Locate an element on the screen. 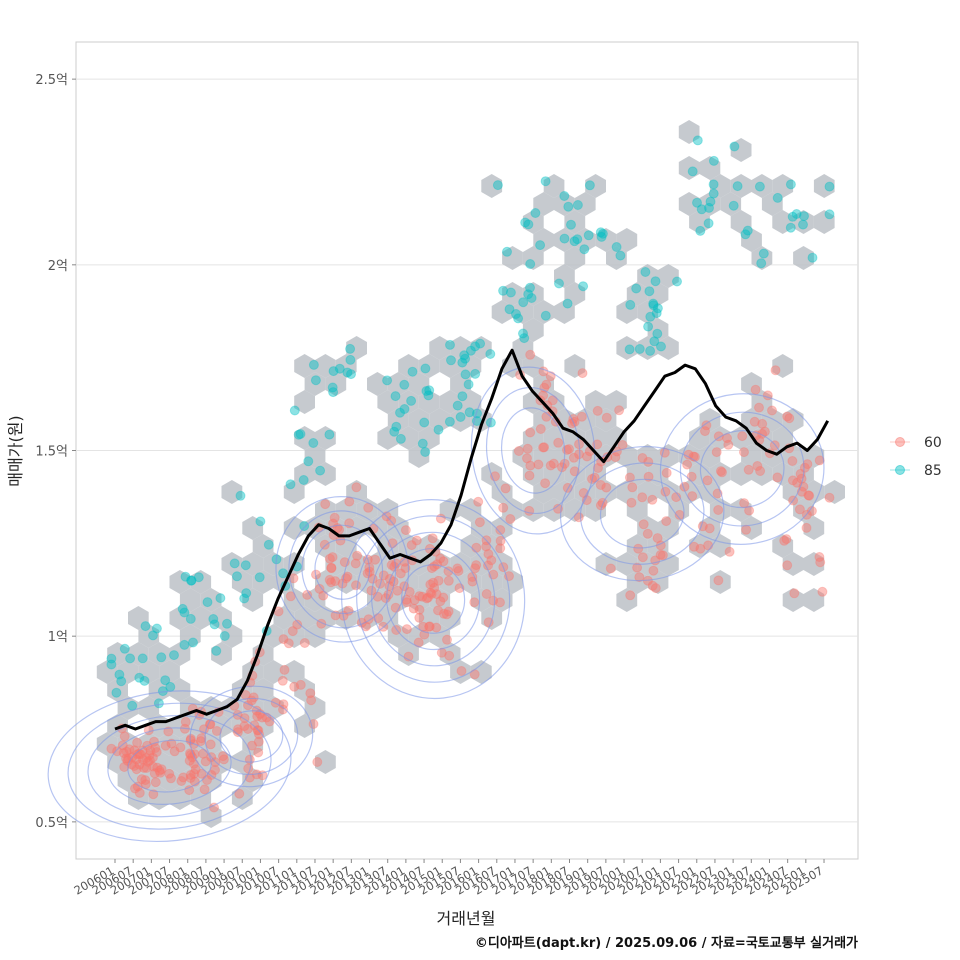  y-tick-label: 1억 is located at coordinates (58, 637).